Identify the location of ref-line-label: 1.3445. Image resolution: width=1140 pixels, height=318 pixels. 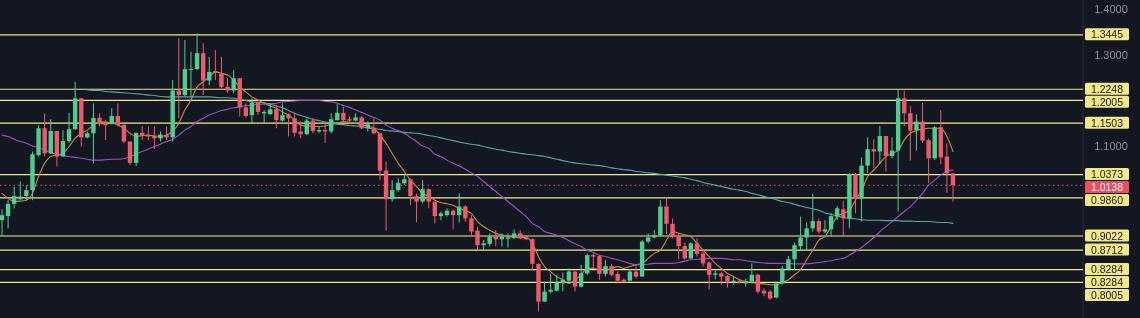
(1107, 34).